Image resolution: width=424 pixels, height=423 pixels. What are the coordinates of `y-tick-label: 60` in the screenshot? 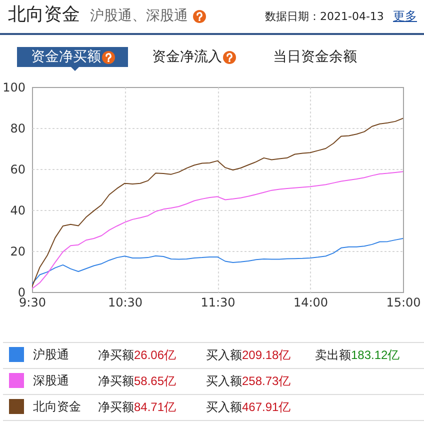 It's located at (18, 169).